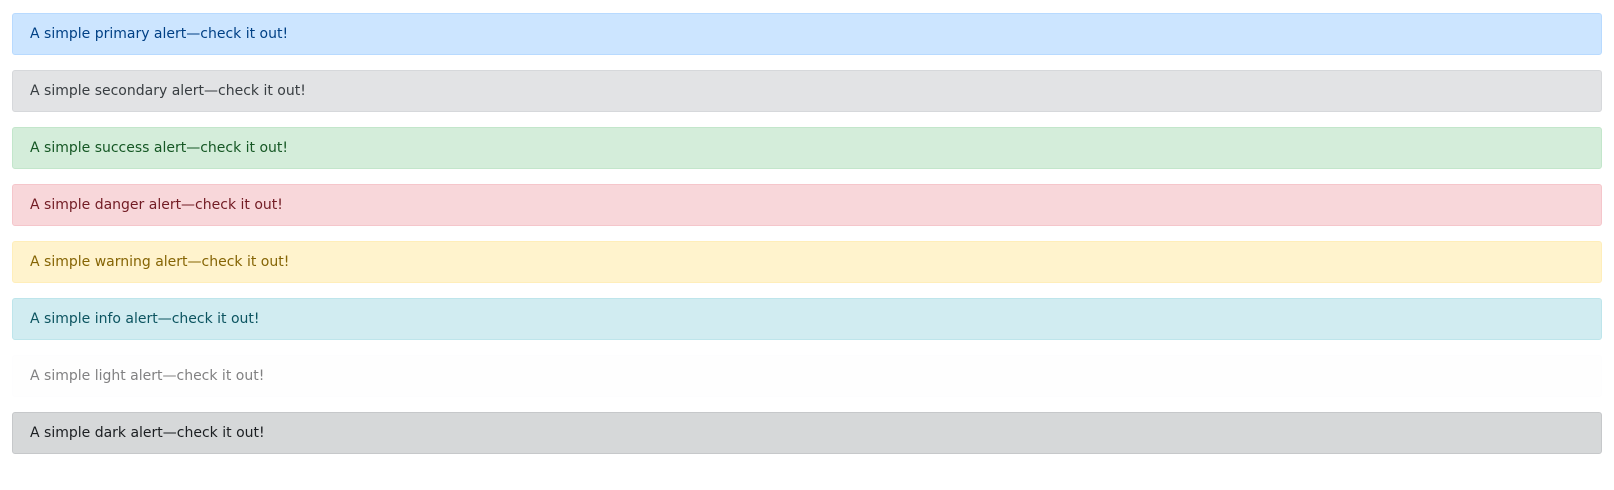 Image resolution: width=1614 pixels, height=490 pixels. What do you see at coordinates (807, 91) in the screenshot?
I see `alert-secondary: A simple secondary alert—check it out!` at bounding box center [807, 91].